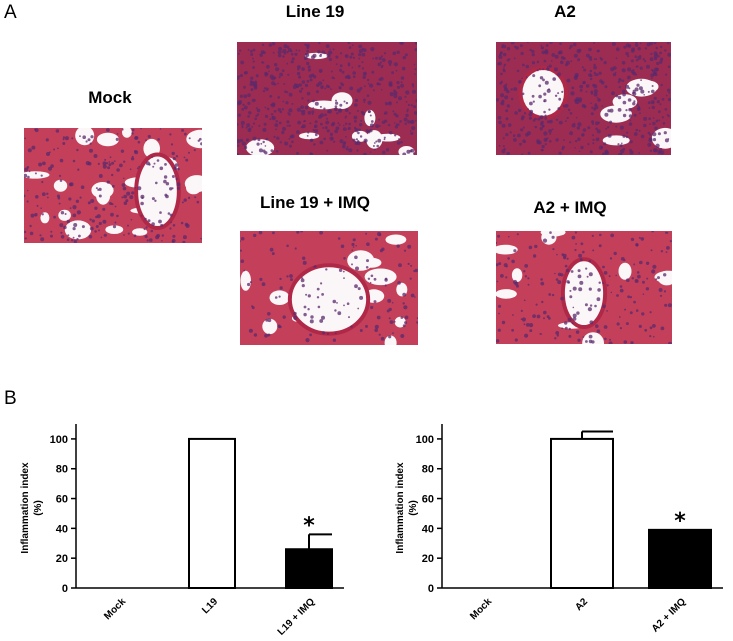 The image size is (733, 641). Describe the element at coordinates (62, 500) in the screenshot. I see `y-tick-label: 60` at that location.